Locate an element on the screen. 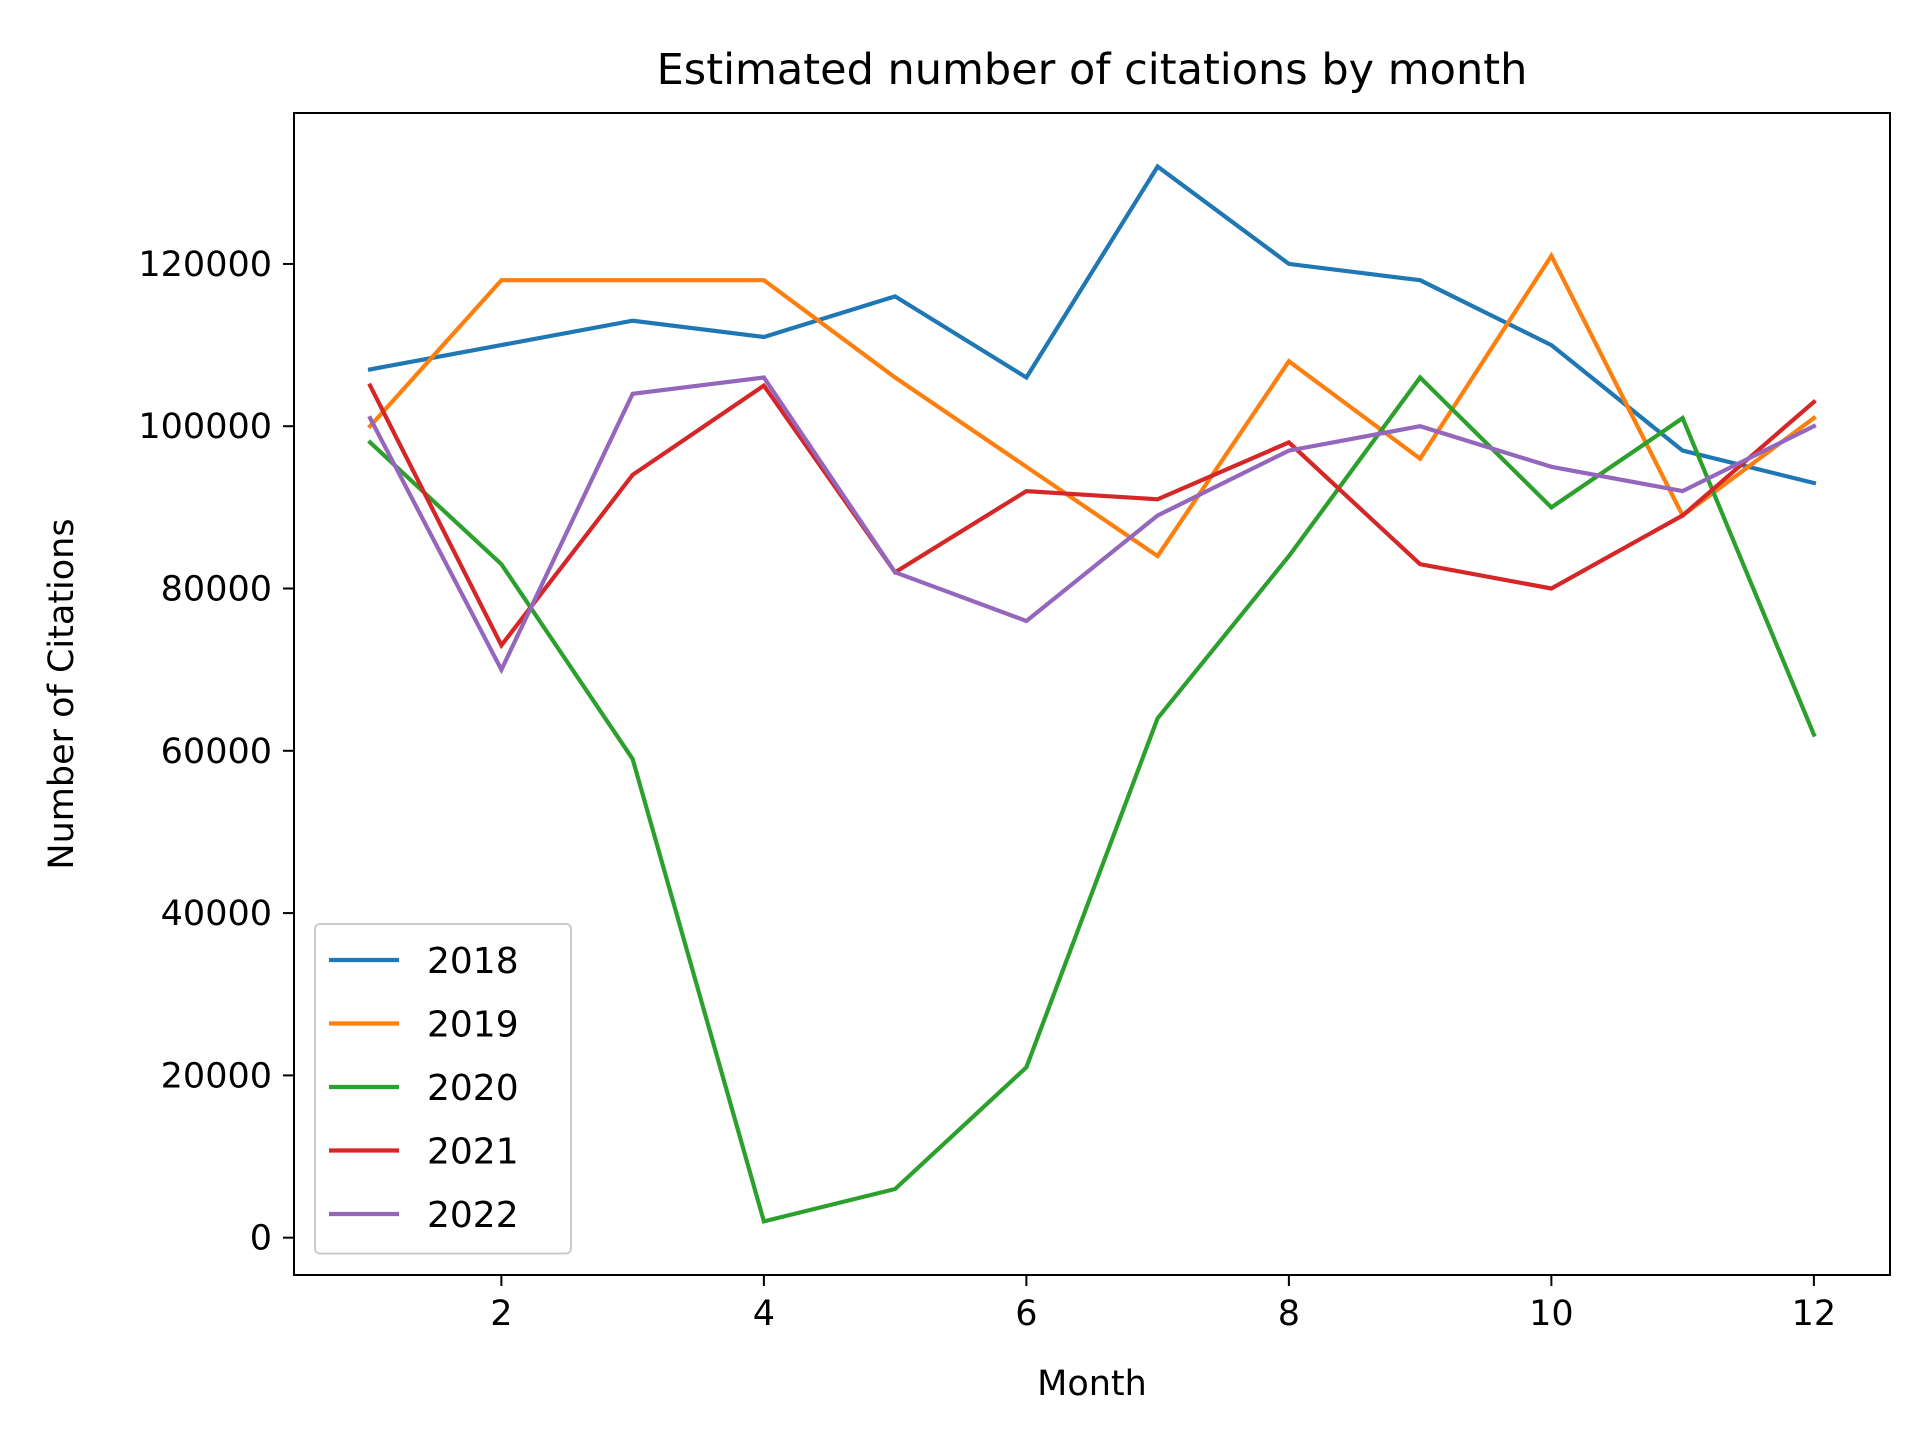  x-tick-label: 2 is located at coordinates (501, 1314).